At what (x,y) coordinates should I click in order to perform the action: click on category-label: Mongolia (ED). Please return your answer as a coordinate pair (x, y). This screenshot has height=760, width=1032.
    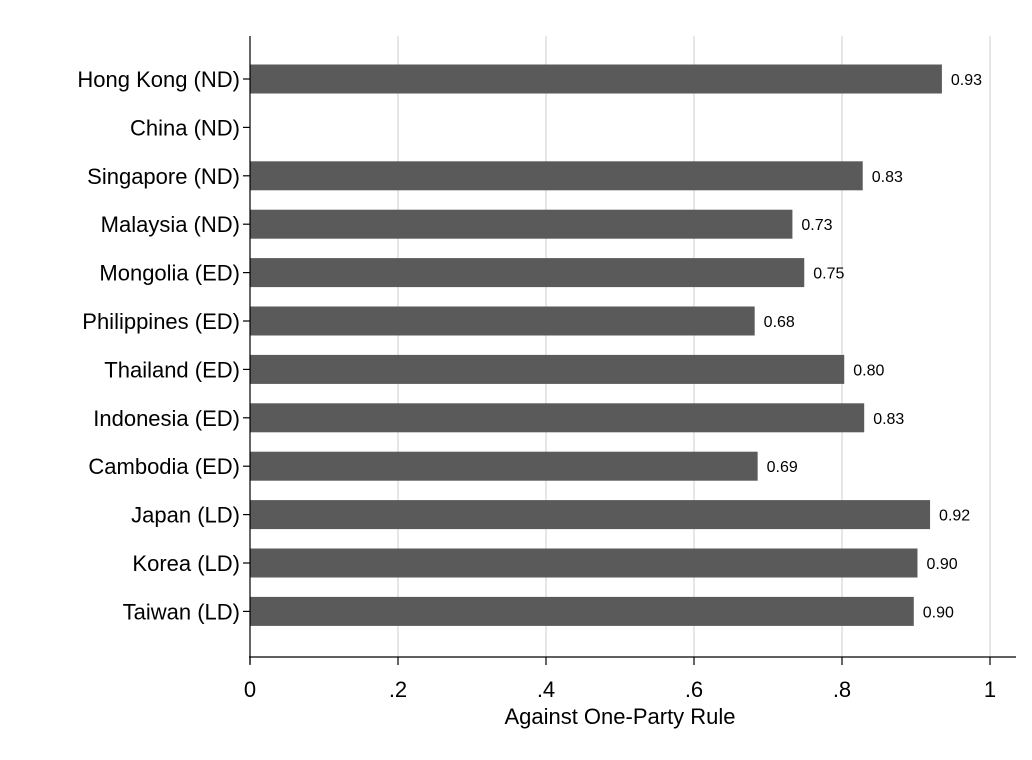
    Looking at the image, I should click on (169, 273).